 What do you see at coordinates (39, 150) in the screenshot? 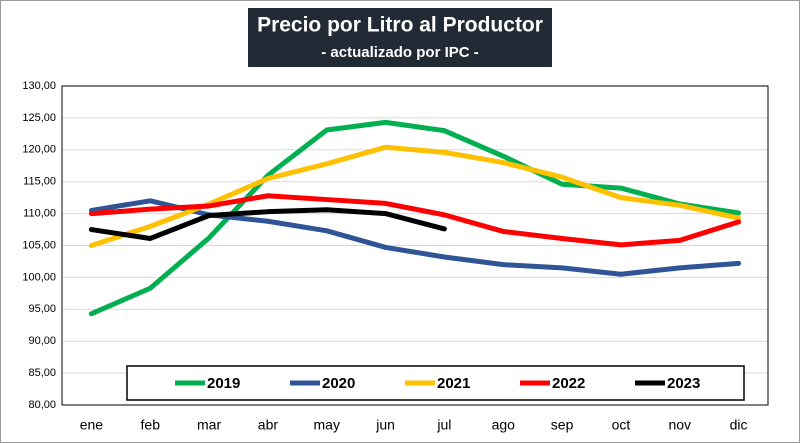
I see `y-tick-label: 120,00` at bounding box center [39, 150].